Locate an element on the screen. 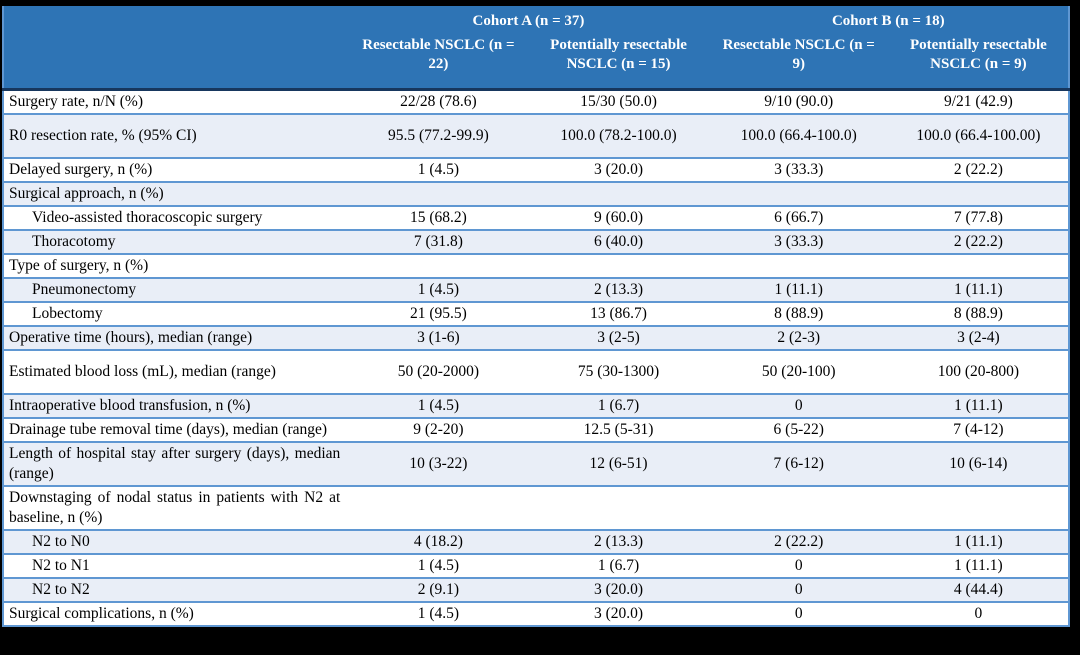 The height and width of the screenshot is (655, 1080). table-row: N2 to N0 4 (18.2) 2 (13.3) 2 (22.2) 1 (11.1) is located at coordinates (536, 541).